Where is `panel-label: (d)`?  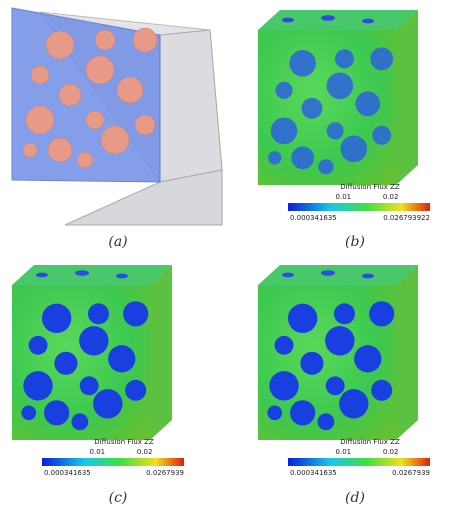
panel-label: (d) is located at coordinates (355, 498).